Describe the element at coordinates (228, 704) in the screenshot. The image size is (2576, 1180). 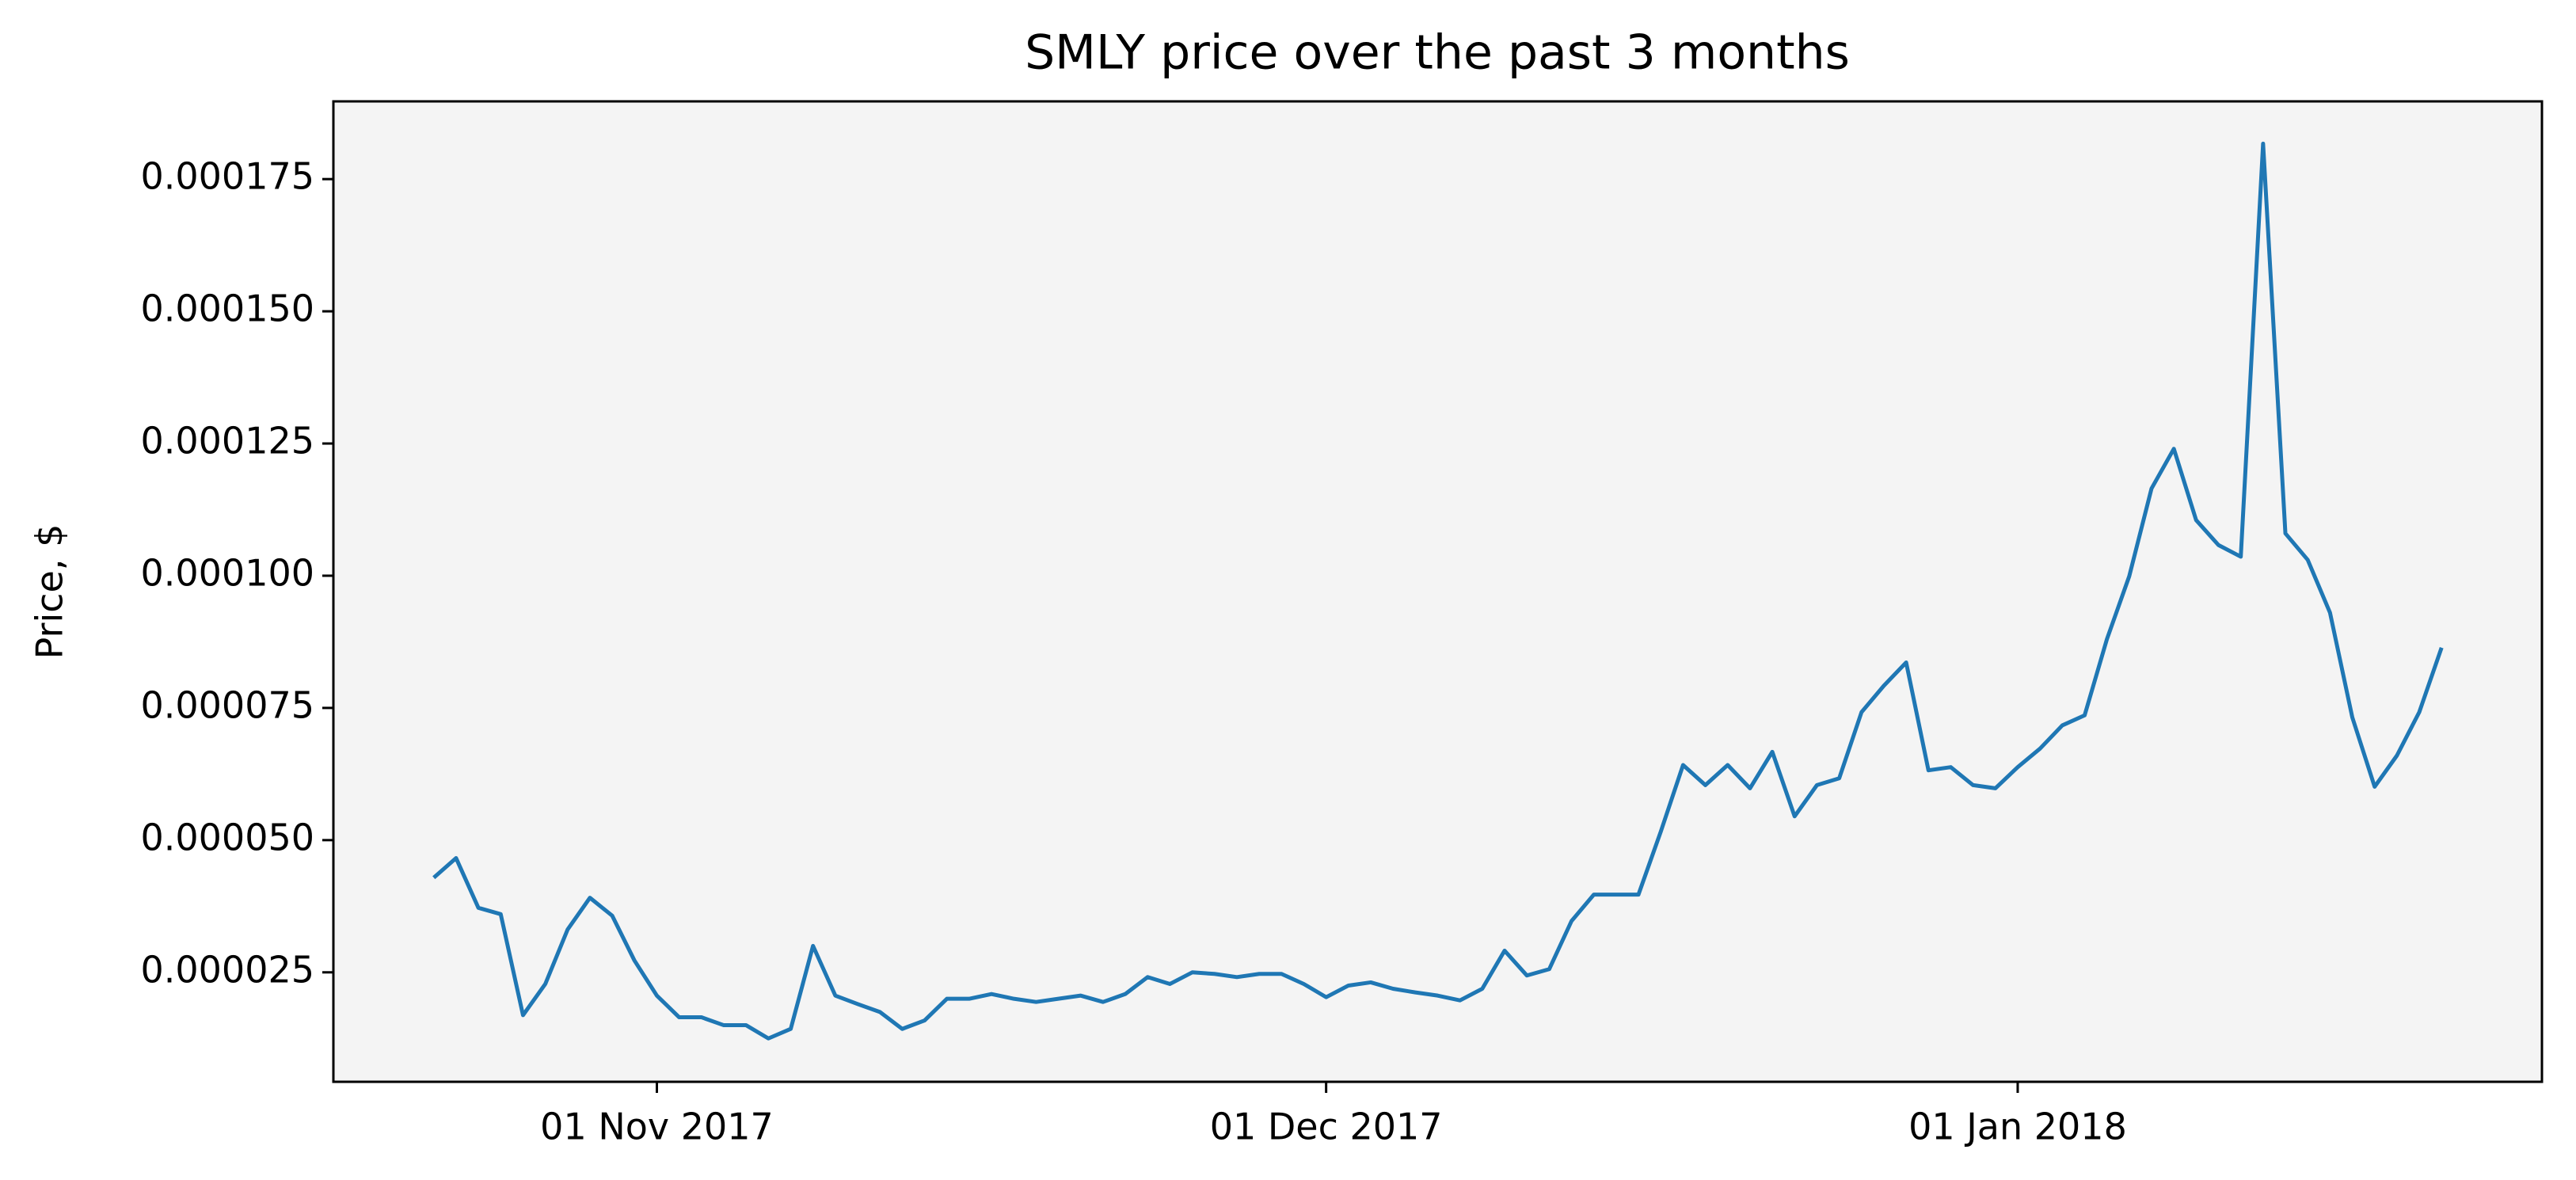
I see `y-tick-label: 0.000075` at that location.